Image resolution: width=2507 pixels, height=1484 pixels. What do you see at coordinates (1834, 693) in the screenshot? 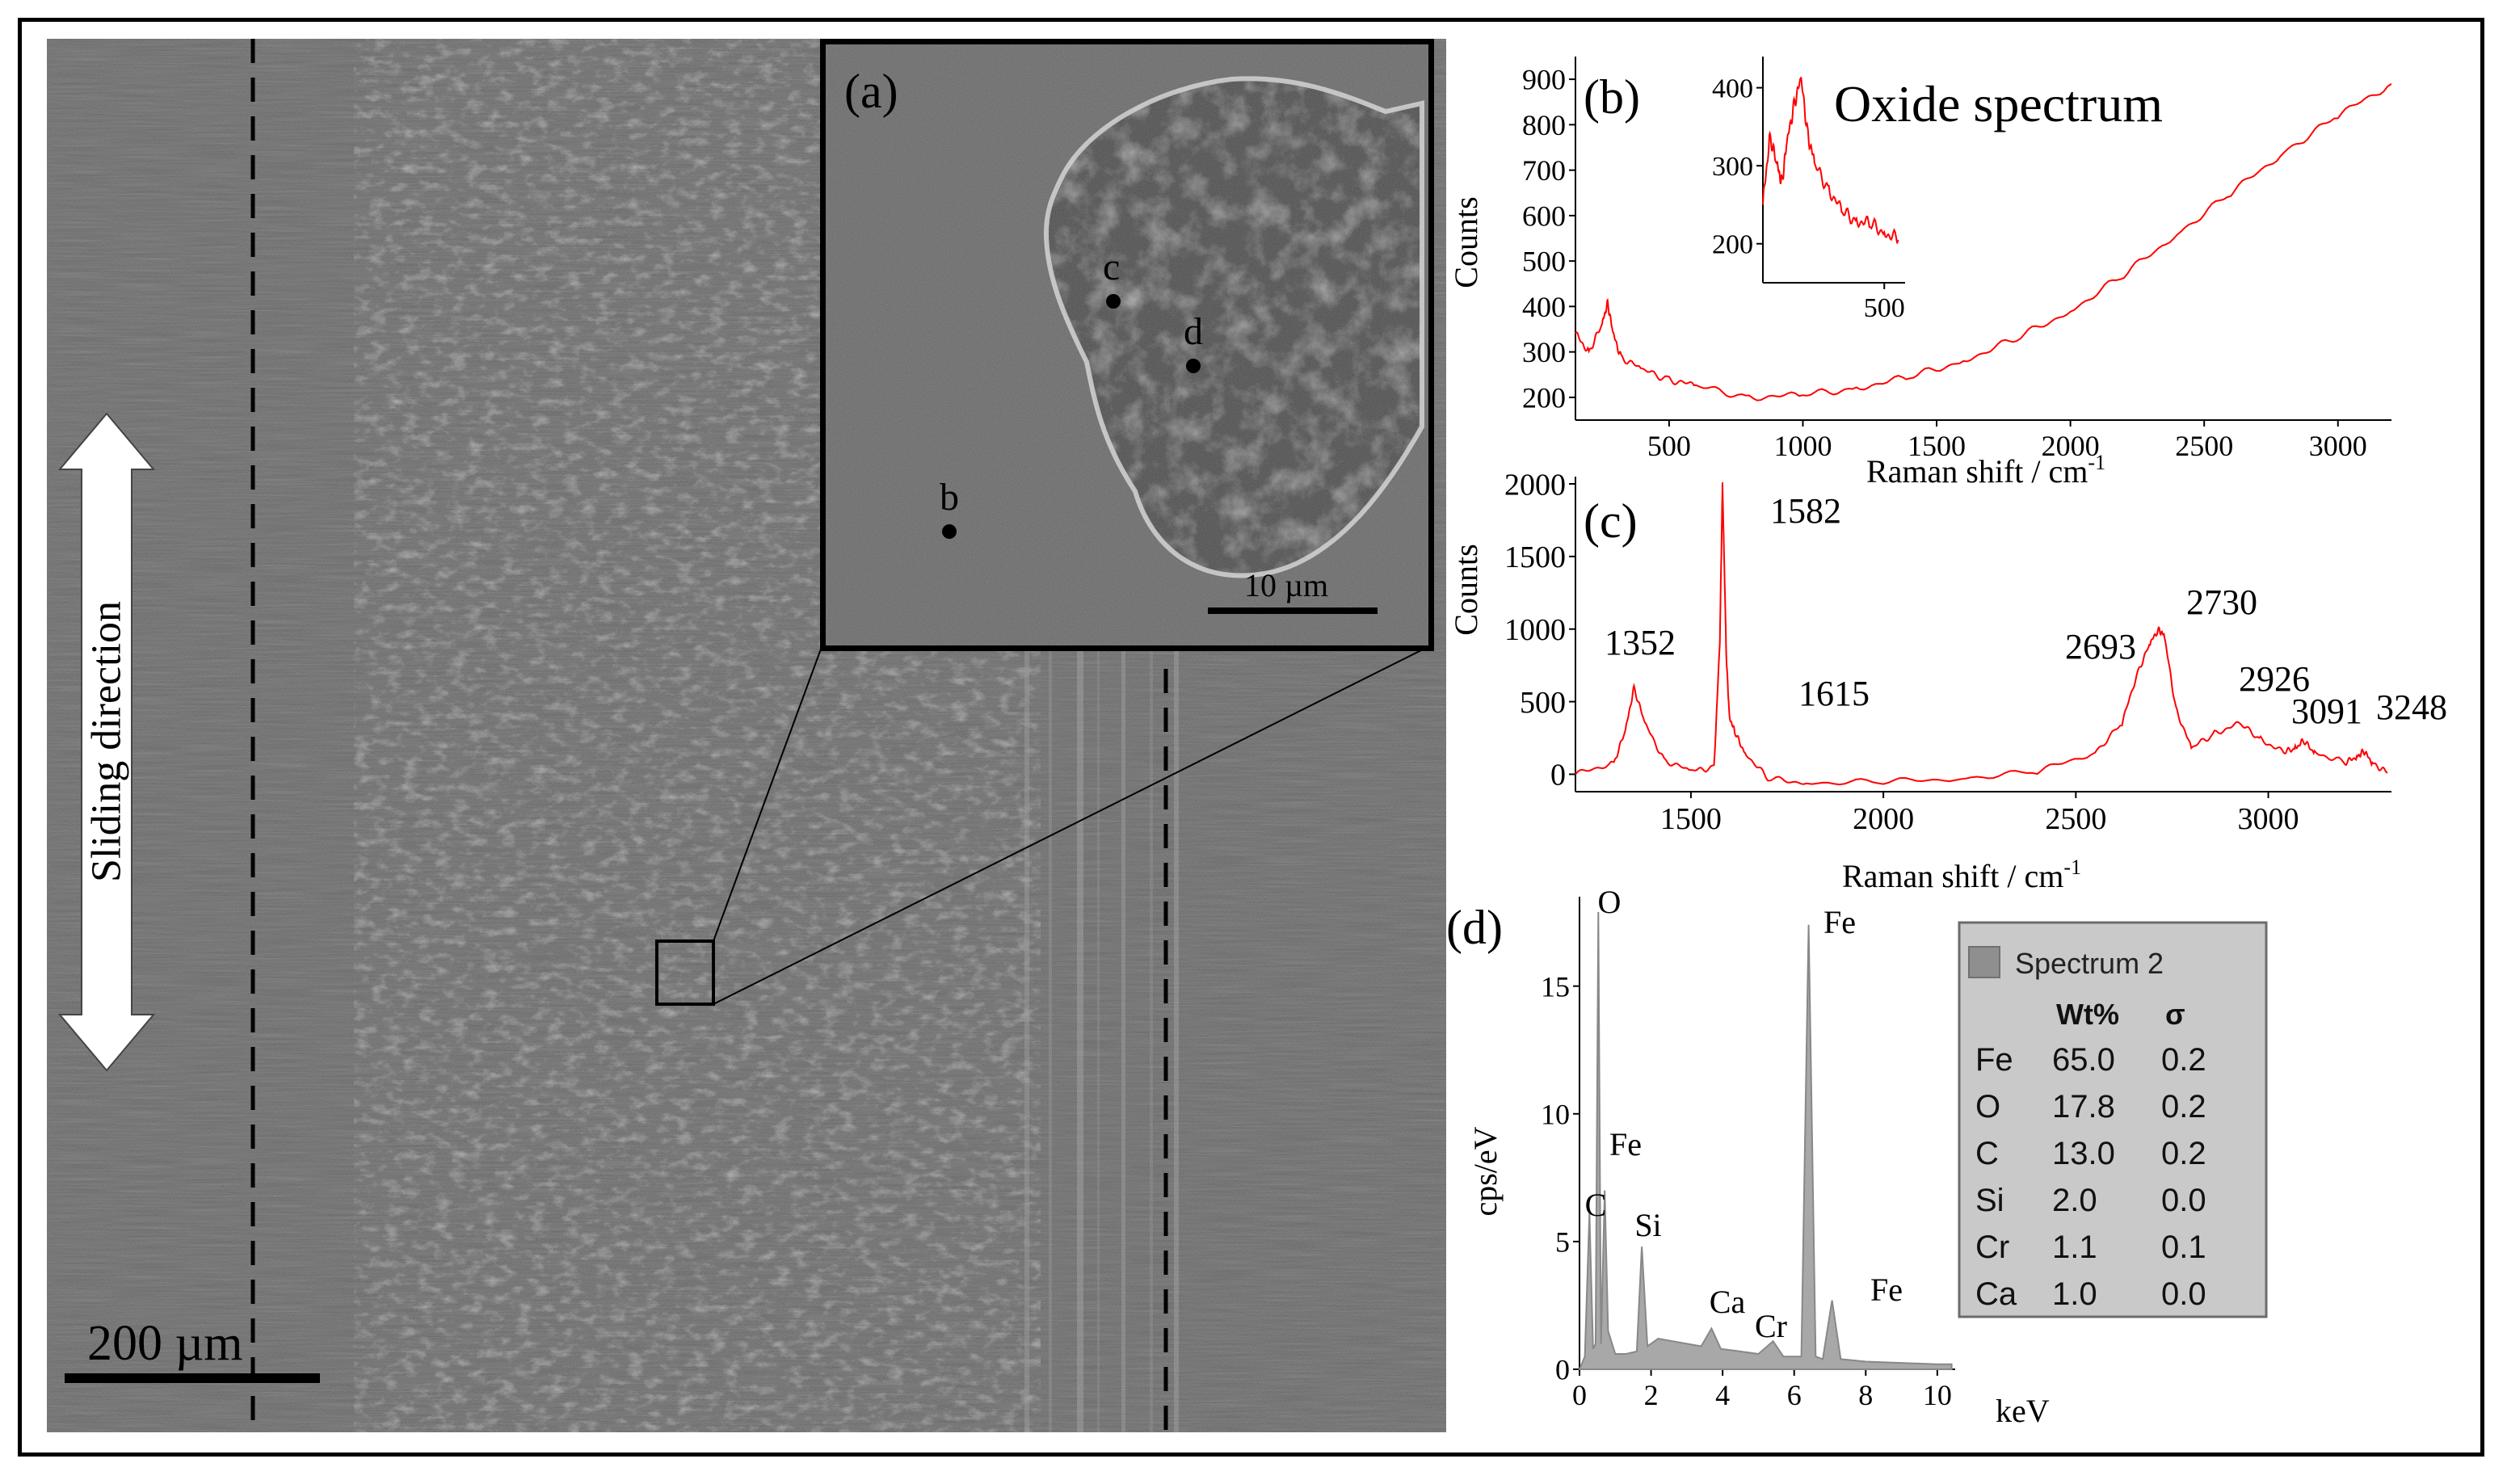
I see `chart-c-annotation: 1615` at bounding box center [1834, 693].